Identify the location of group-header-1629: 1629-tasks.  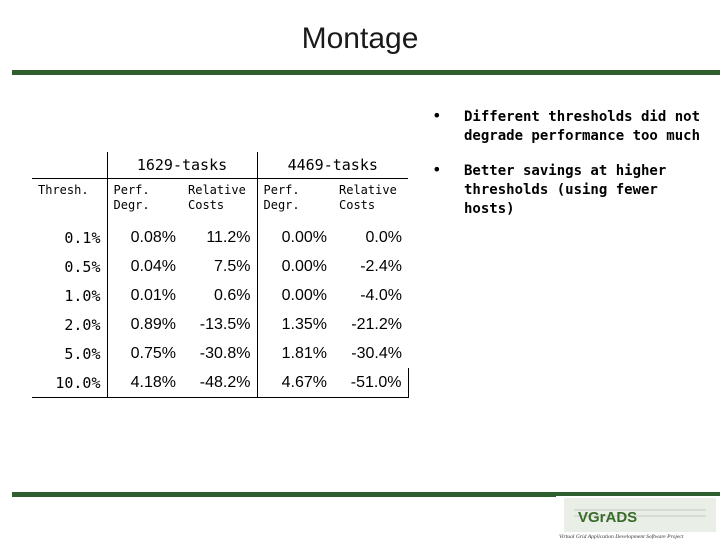
(181, 165).